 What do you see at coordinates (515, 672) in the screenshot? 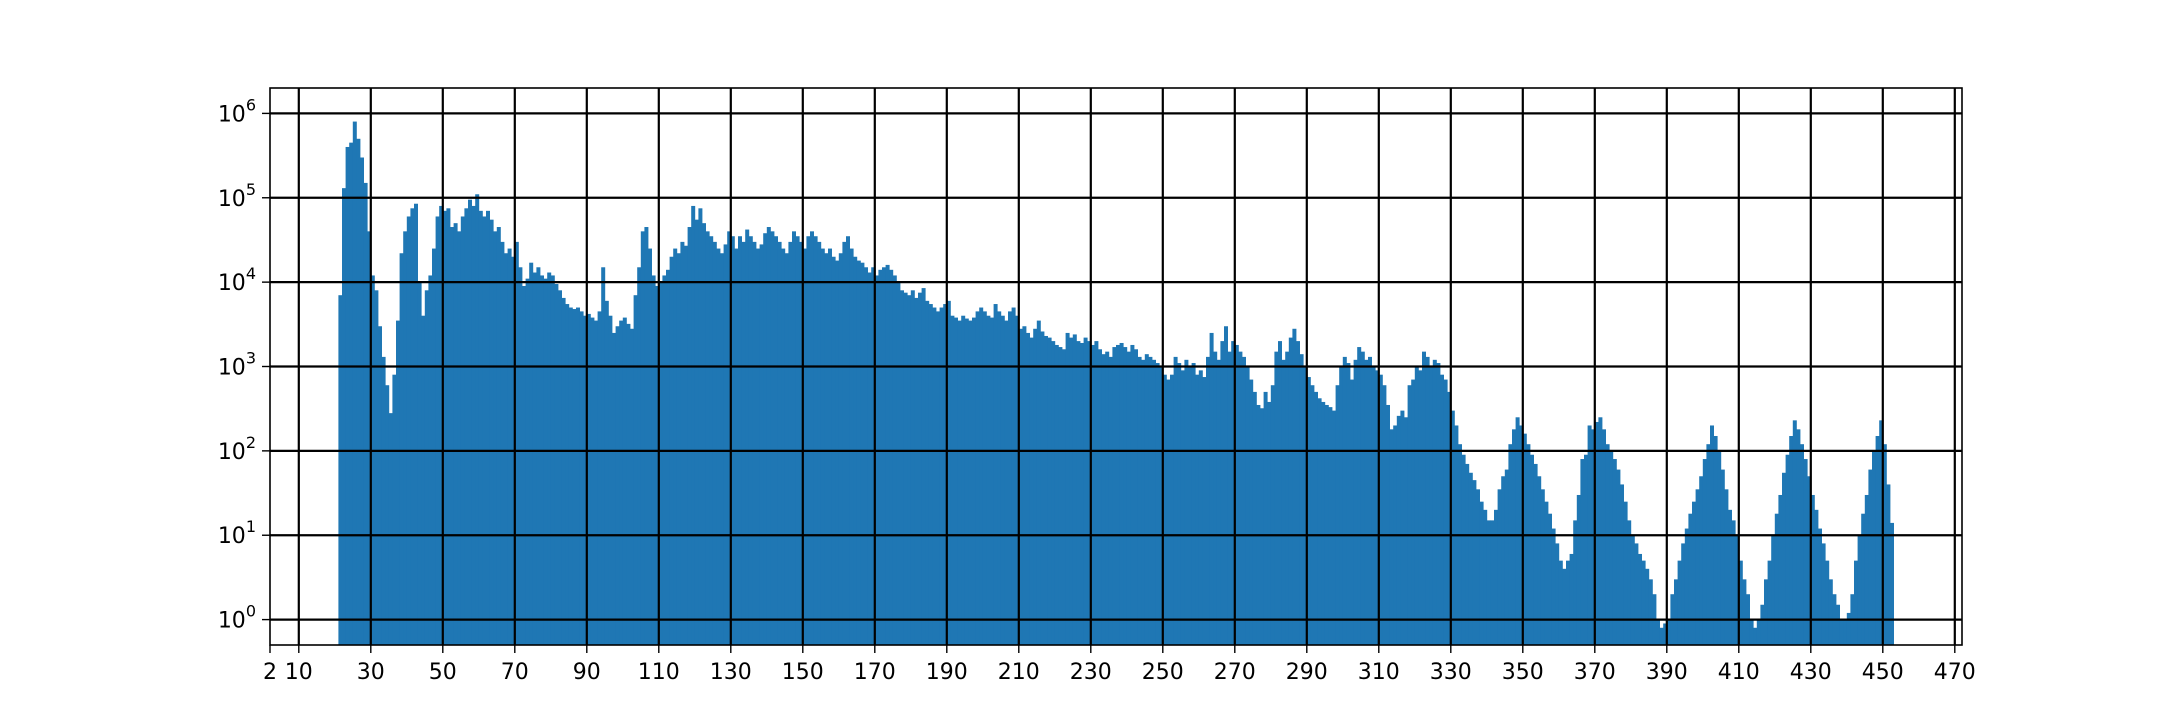
I see `x-tick-label: 70` at bounding box center [515, 672].